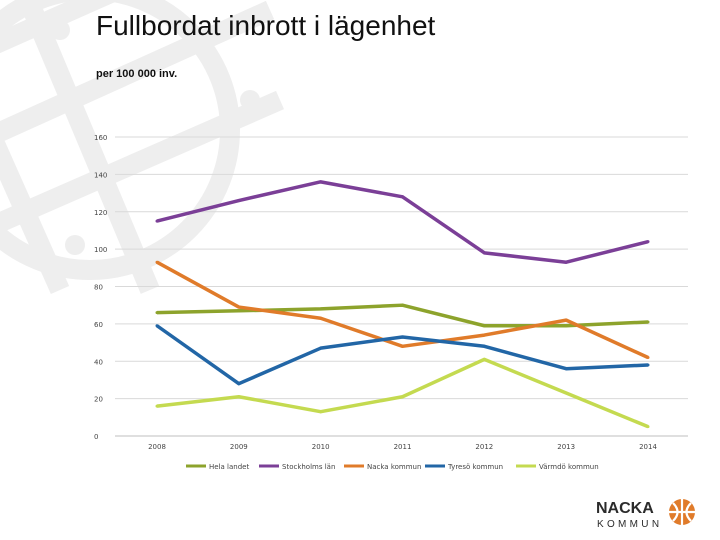  What do you see at coordinates (100, 175) in the screenshot?
I see `y-tick-label: 140` at bounding box center [100, 175].